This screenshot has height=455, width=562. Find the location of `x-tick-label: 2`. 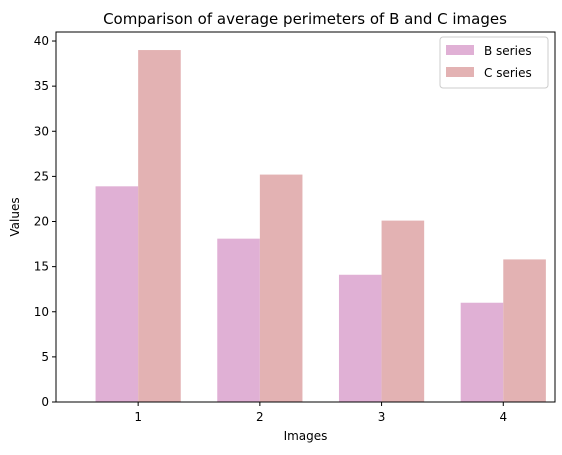

x-tick-label: 2 is located at coordinates (260, 417).